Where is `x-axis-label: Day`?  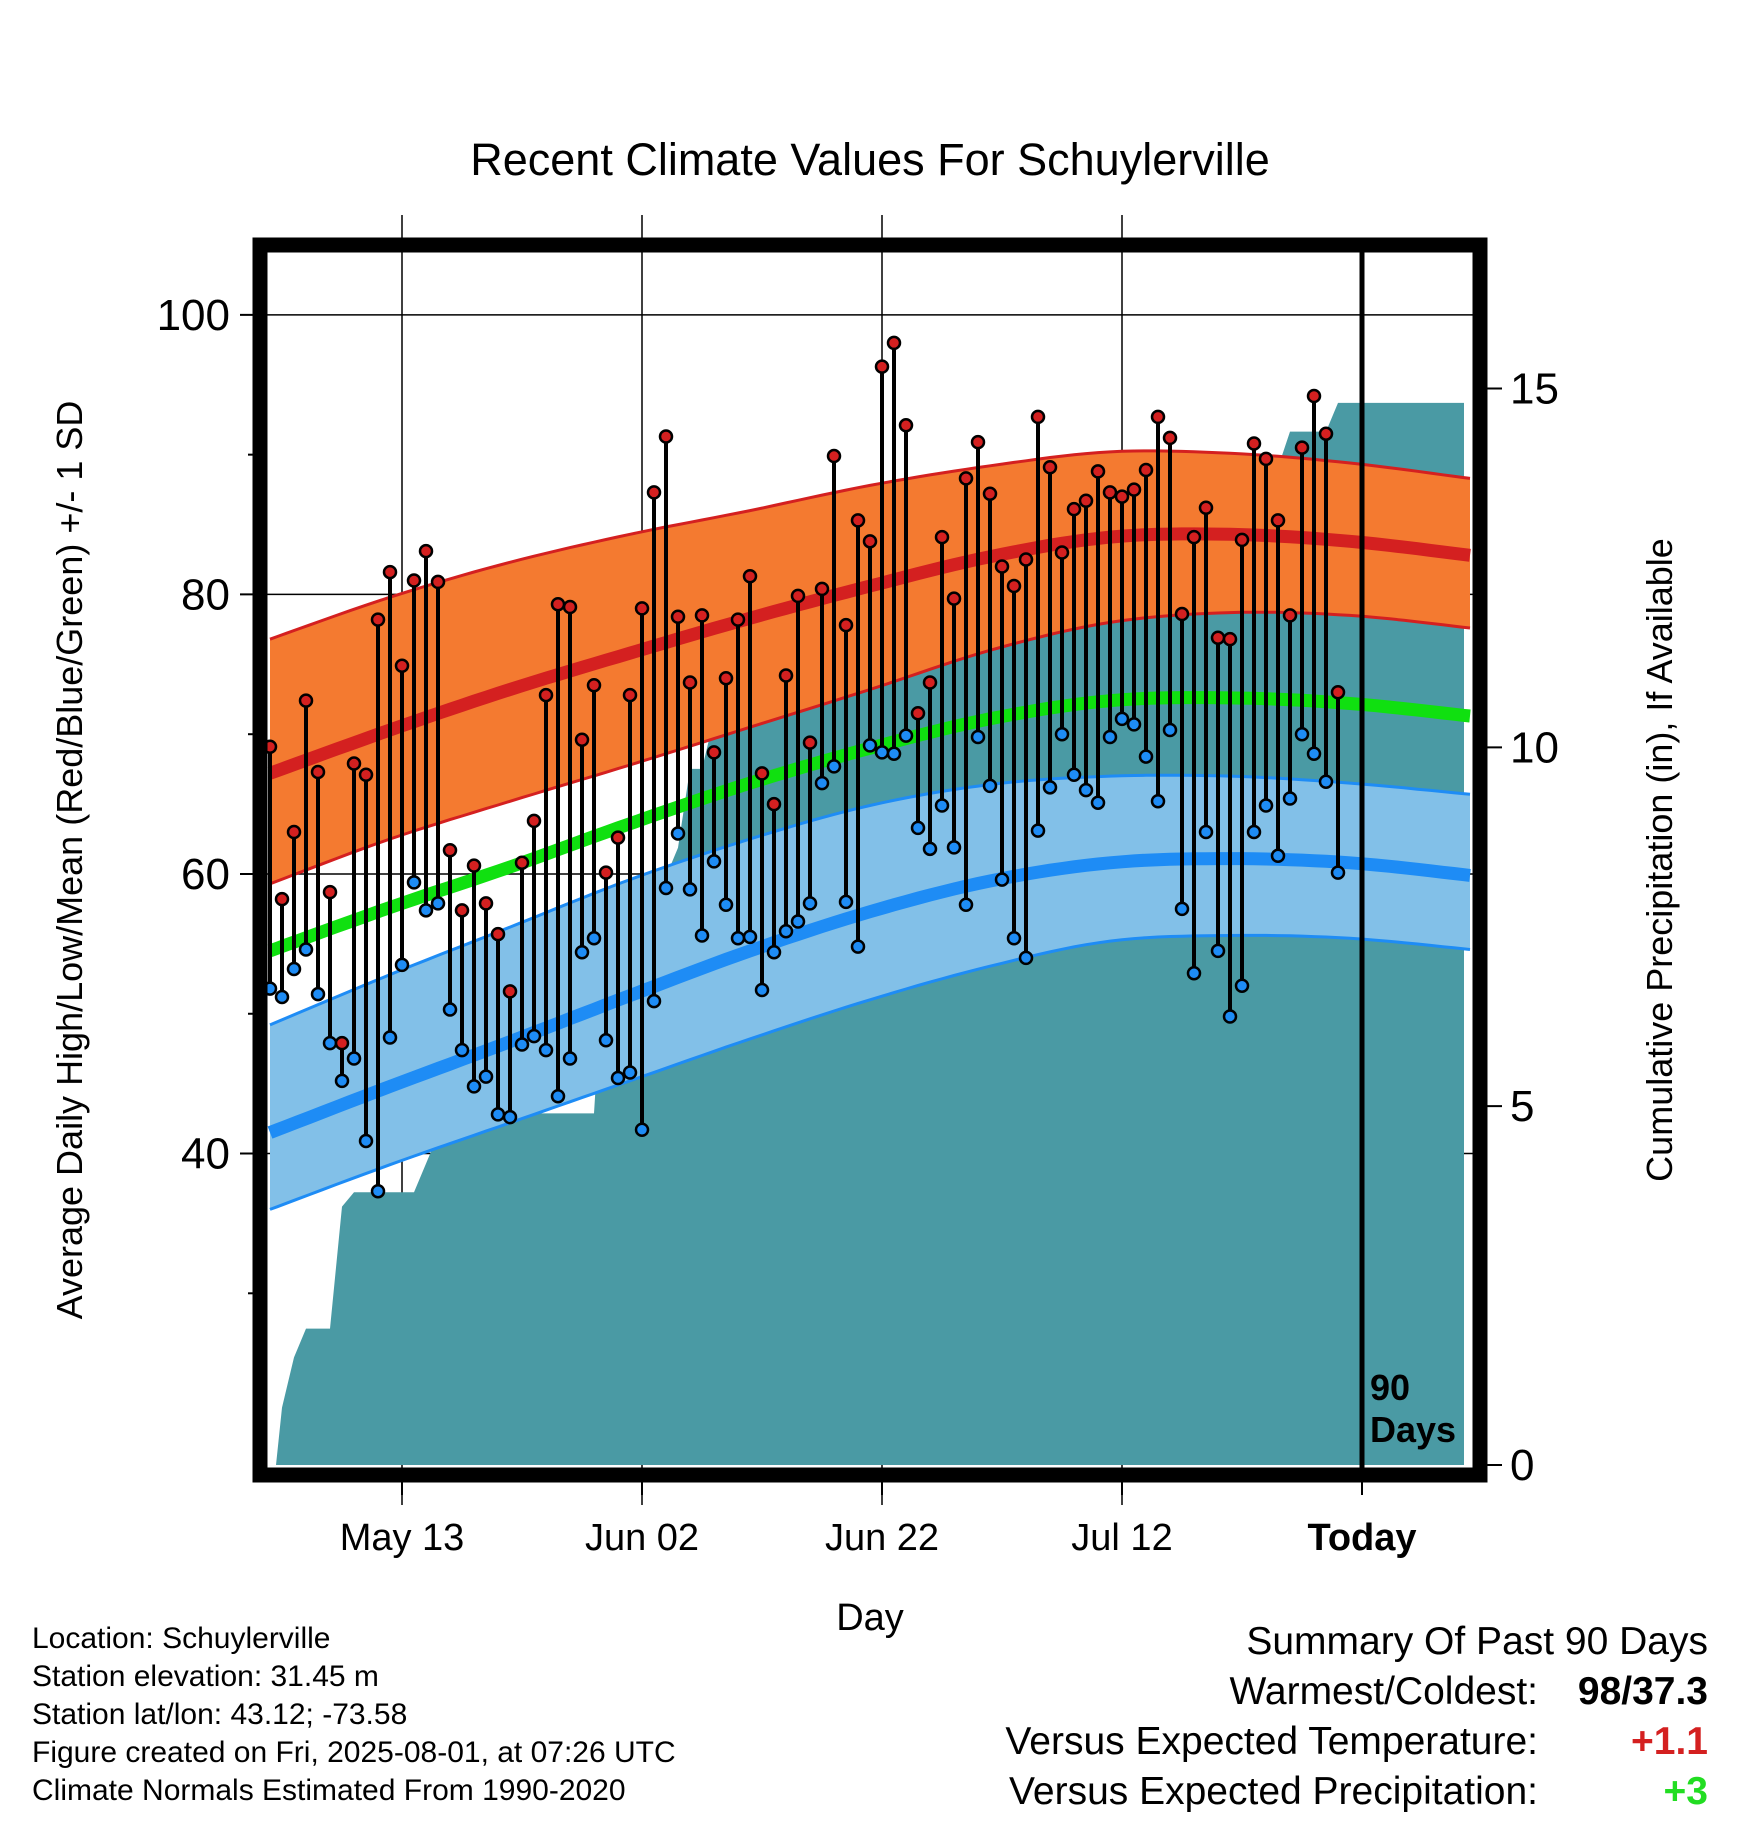
x-axis-label: Day is located at coordinates (870, 1618).